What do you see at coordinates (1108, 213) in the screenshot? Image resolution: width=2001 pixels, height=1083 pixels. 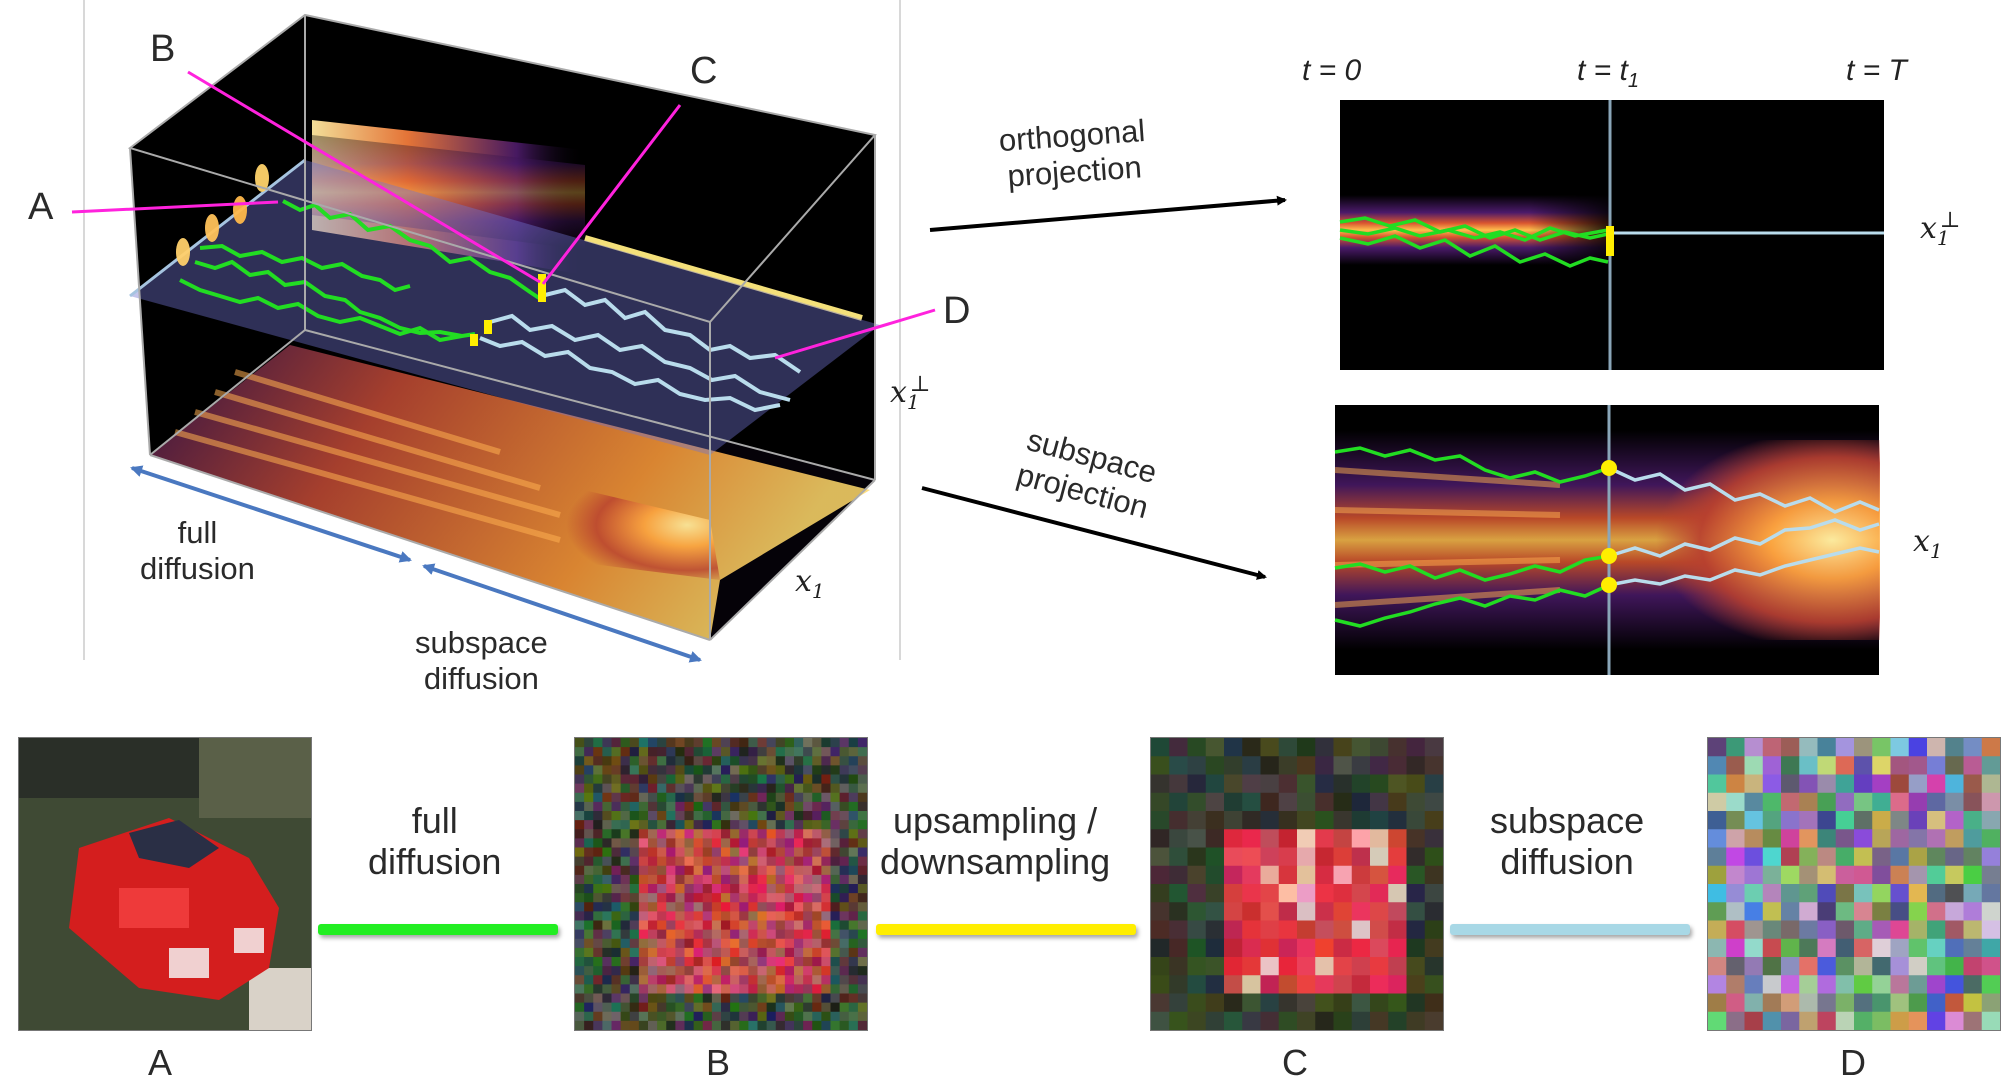 I see `orthogonal-projection-arrow` at bounding box center [1108, 213].